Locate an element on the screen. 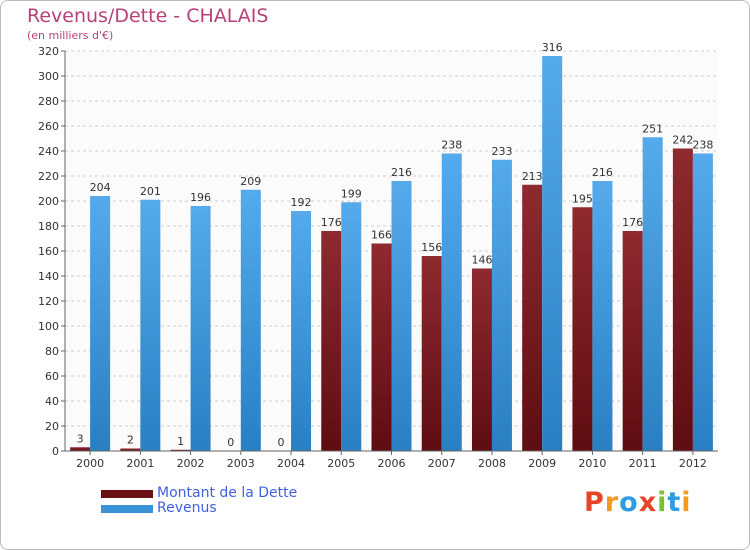 The width and height of the screenshot is (750, 550). x-tick-label: 2001 is located at coordinates (140, 463).